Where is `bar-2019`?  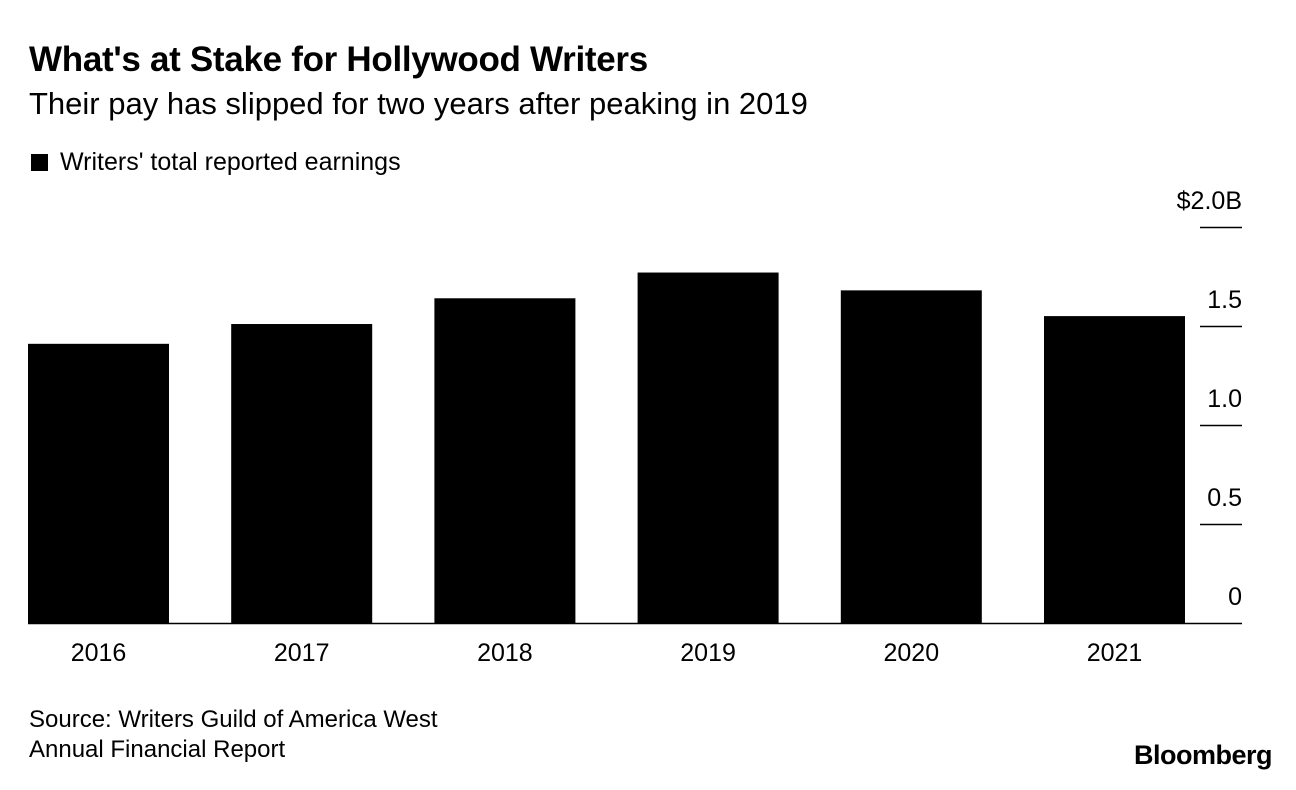
bar-2019 is located at coordinates (708, 447).